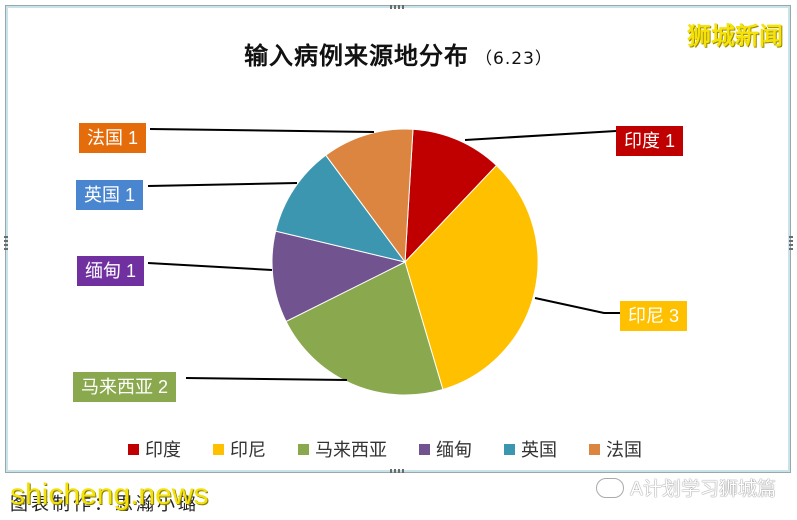  Describe the element at coordinates (248, 450) in the screenshot. I see `legend-label: 印尼` at that location.